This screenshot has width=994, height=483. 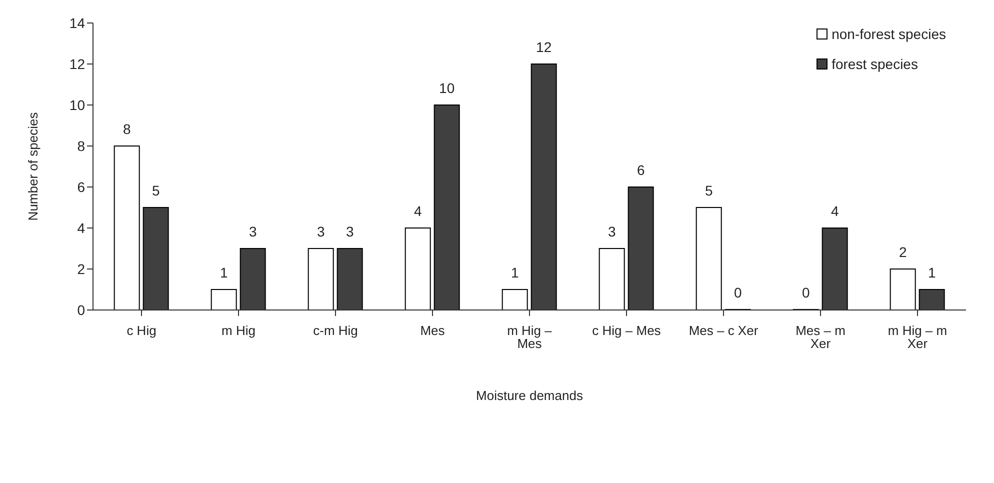 What do you see at coordinates (875, 64) in the screenshot?
I see `legend-label: forest species` at bounding box center [875, 64].